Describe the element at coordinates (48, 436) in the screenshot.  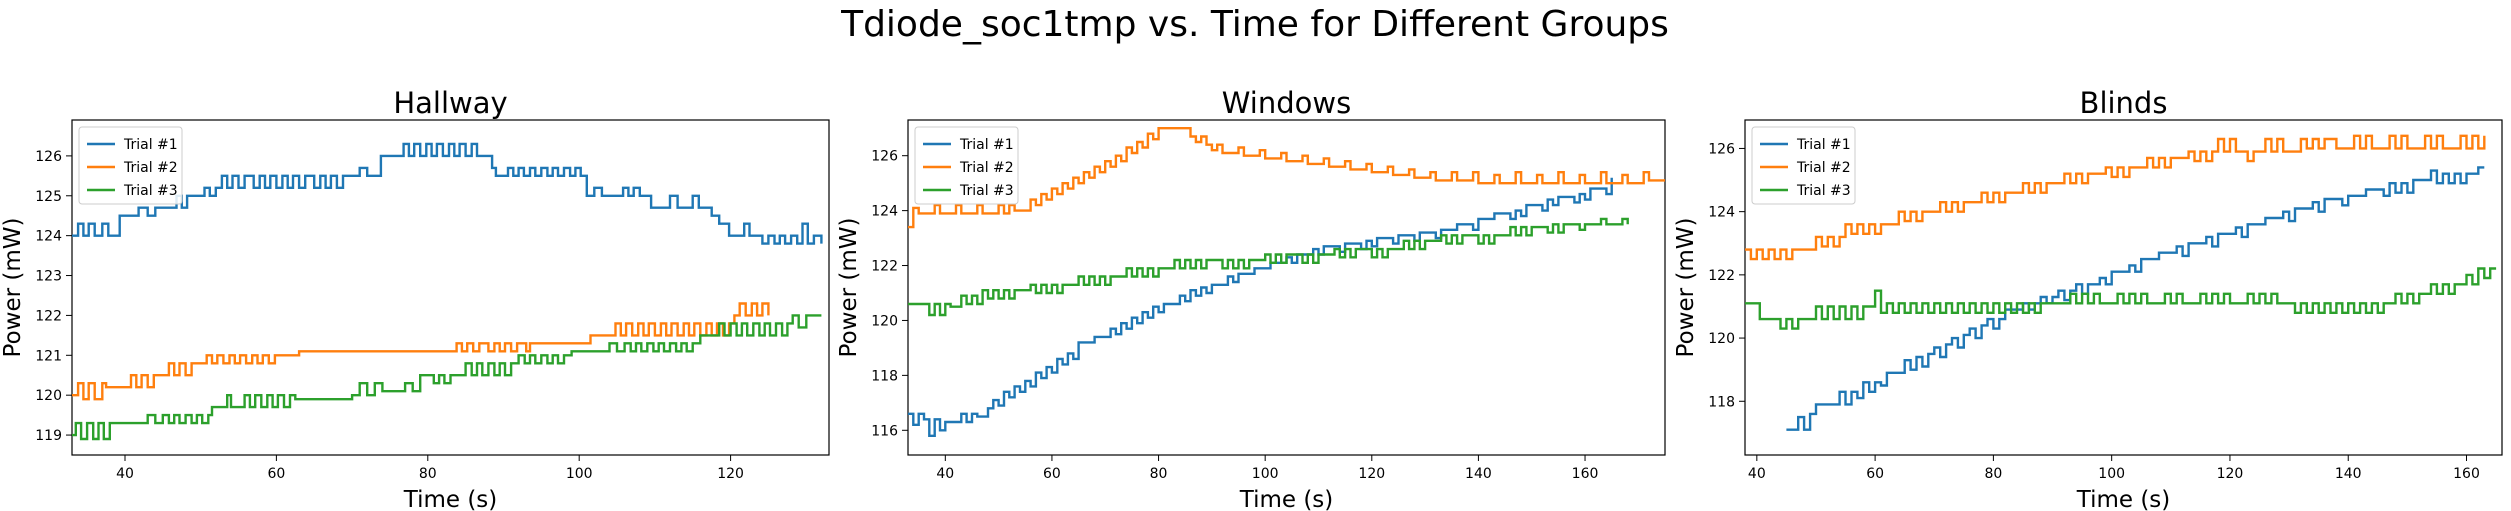
I see `y-tick-label: 119` at that location.